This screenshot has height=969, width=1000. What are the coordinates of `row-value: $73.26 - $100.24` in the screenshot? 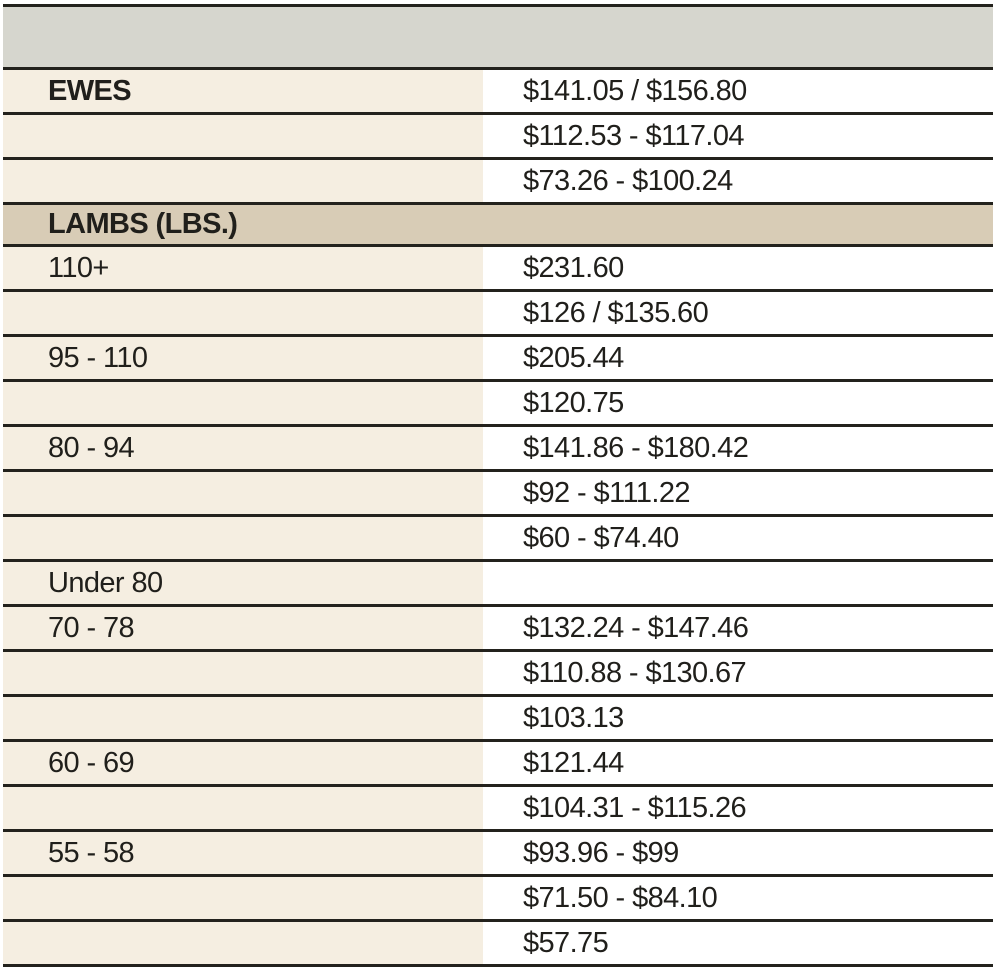 It's located at (738, 181).